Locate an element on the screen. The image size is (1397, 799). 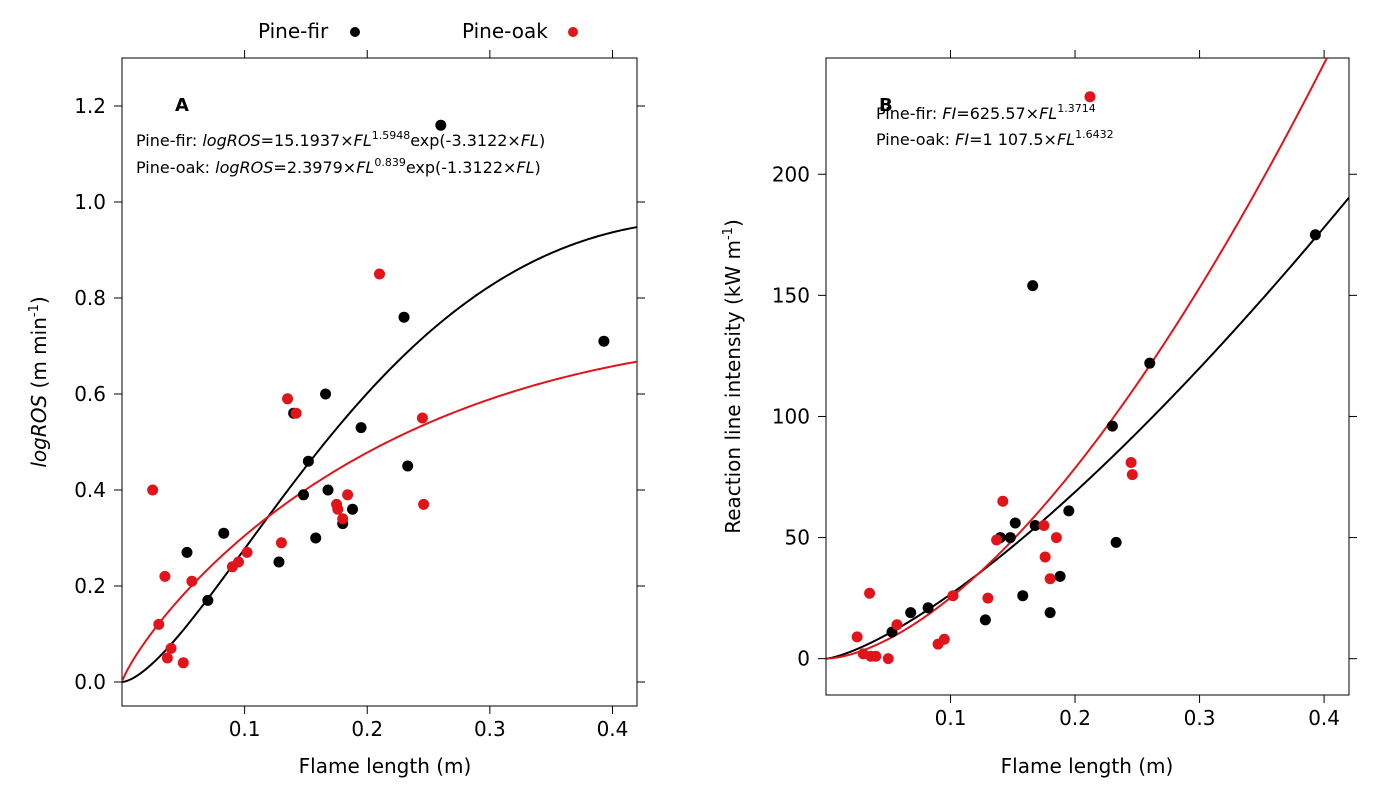
y-tick-label: 0.8 is located at coordinates (90, 298).